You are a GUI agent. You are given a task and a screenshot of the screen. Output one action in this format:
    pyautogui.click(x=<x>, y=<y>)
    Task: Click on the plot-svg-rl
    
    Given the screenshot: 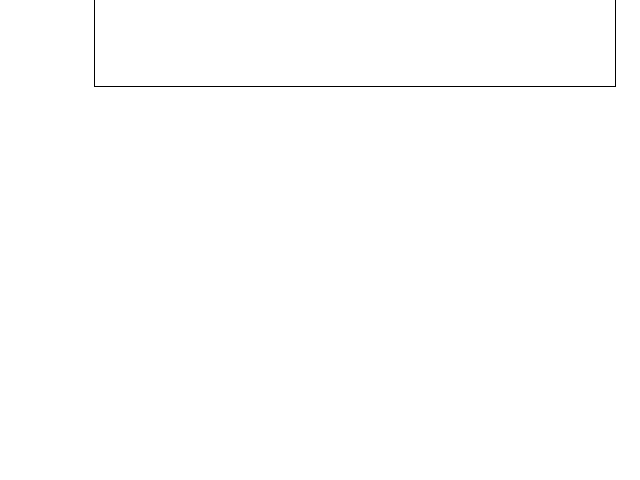 What is the action you would take?
    pyautogui.click(x=355, y=43)
    